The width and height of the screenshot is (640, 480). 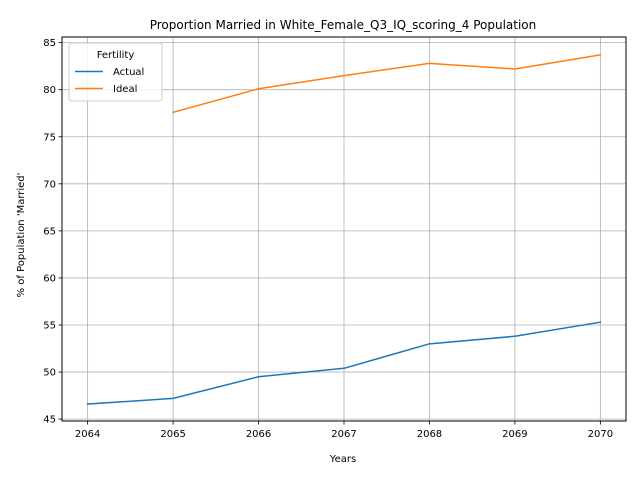 I want to click on y-axis-label: % of Population 'Married', so click(x=21, y=235).